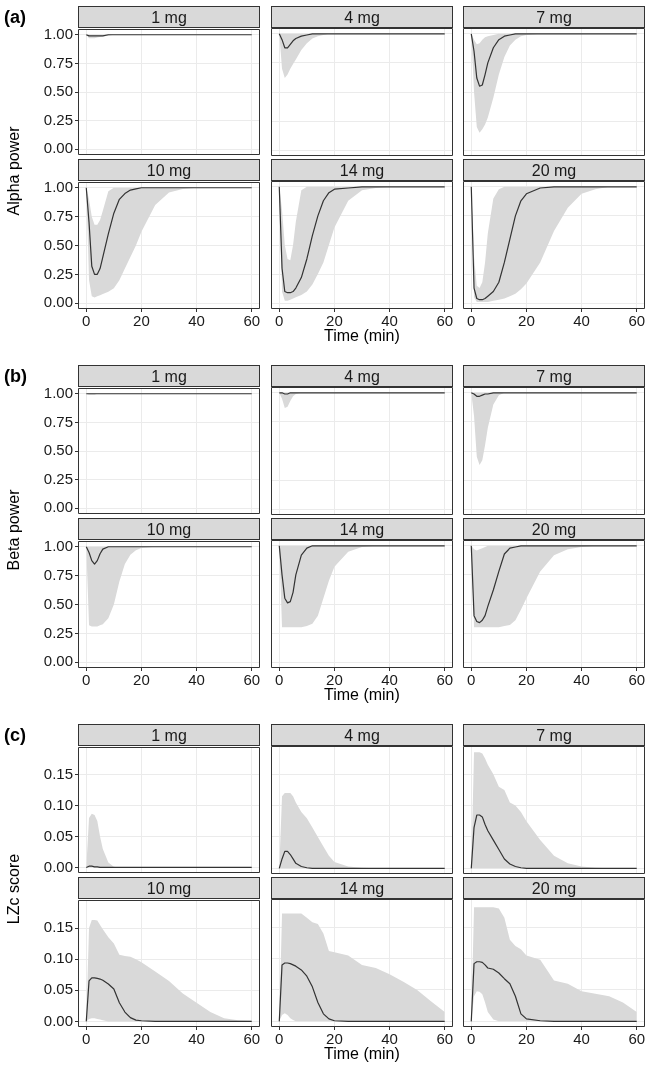 The height and width of the screenshot is (1080, 646). Describe the element at coordinates (13, 529) in the screenshot. I see `y-axis-title: Beta power` at that location.